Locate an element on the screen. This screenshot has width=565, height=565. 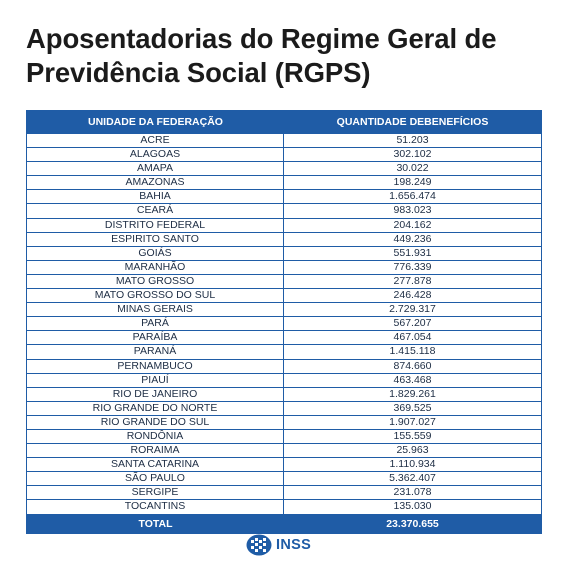
state-cell: PARANÁ is located at coordinates (155, 352).